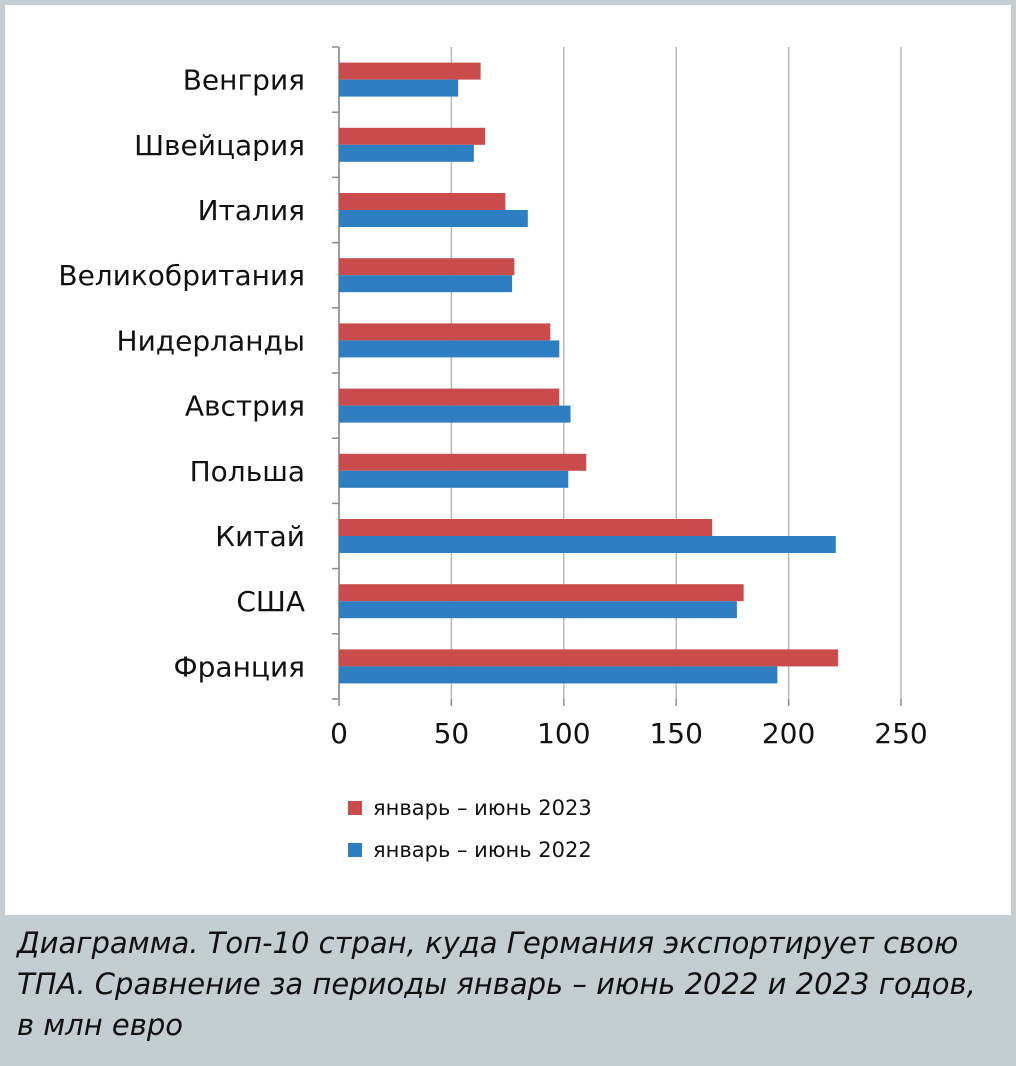  What do you see at coordinates (181, 275) in the screenshot?
I see `category-label: Великобритания` at bounding box center [181, 275].